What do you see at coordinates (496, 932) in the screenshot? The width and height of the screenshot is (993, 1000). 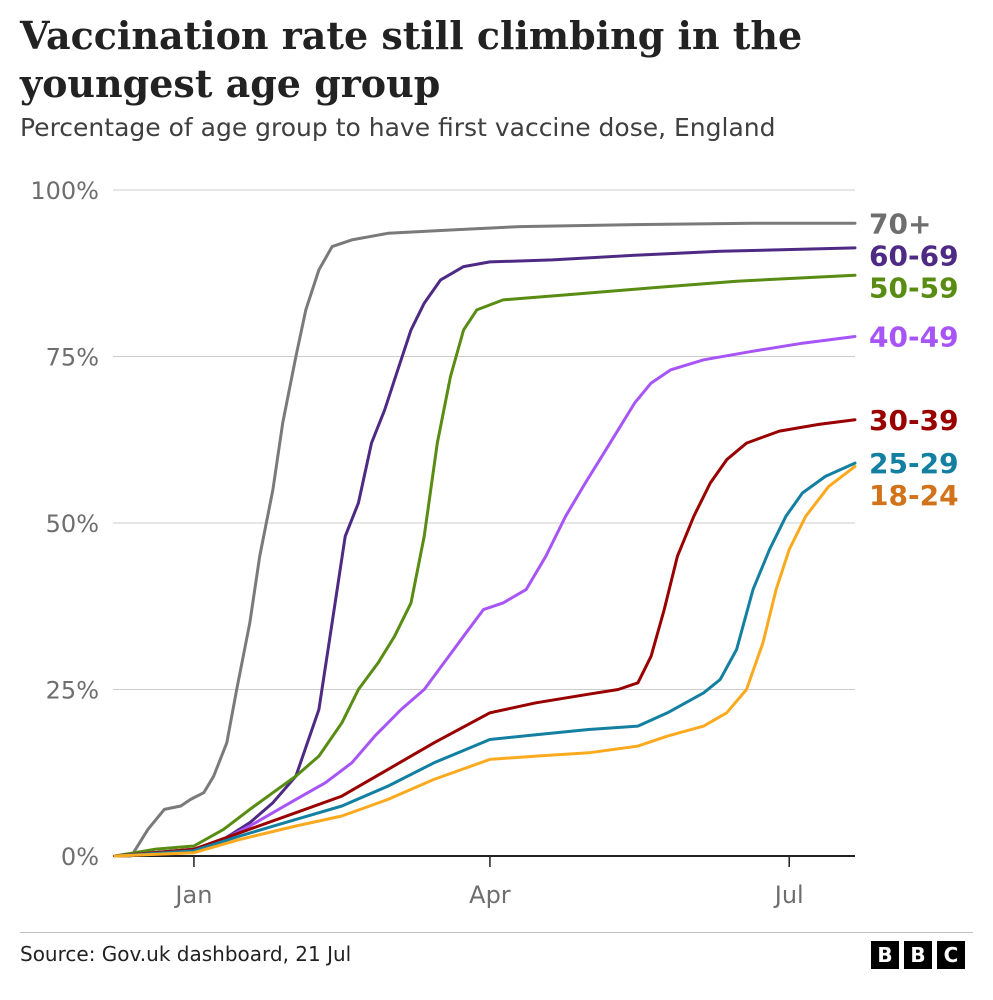 I see `footer-divider` at bounding box center [496, 932].